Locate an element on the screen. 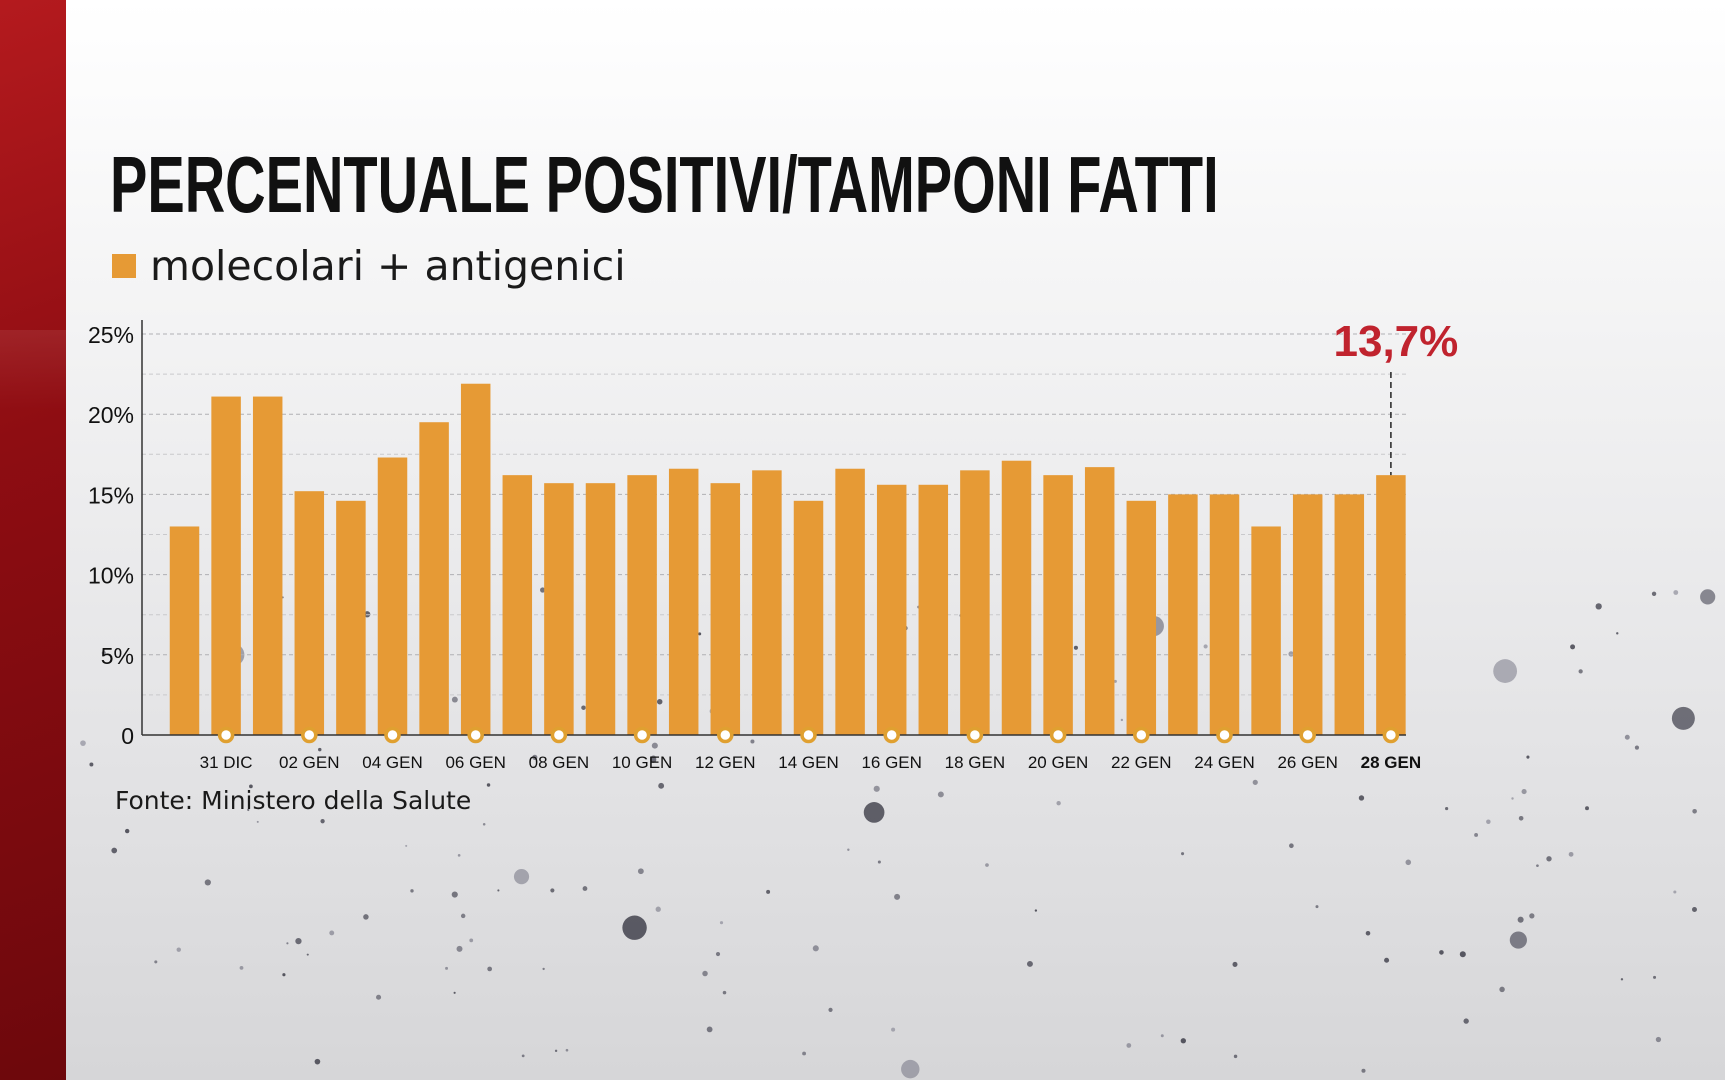 This screenshot has width=1725, height=1080. x-tick-label: 02 GEN is located at coordinates (309, 762).